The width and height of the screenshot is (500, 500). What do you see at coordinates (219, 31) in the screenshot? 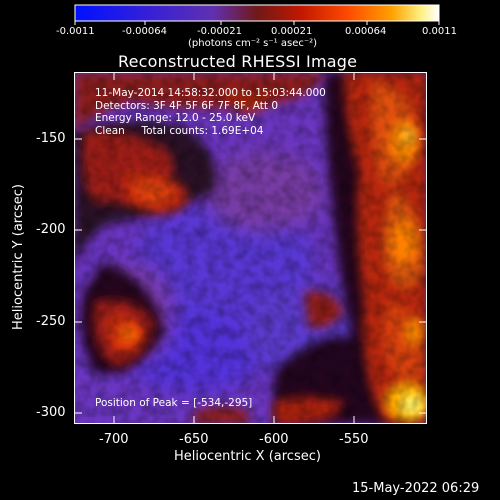
I see `colorbar-tick-label: -0.00021` at bounding box center [219, 31].